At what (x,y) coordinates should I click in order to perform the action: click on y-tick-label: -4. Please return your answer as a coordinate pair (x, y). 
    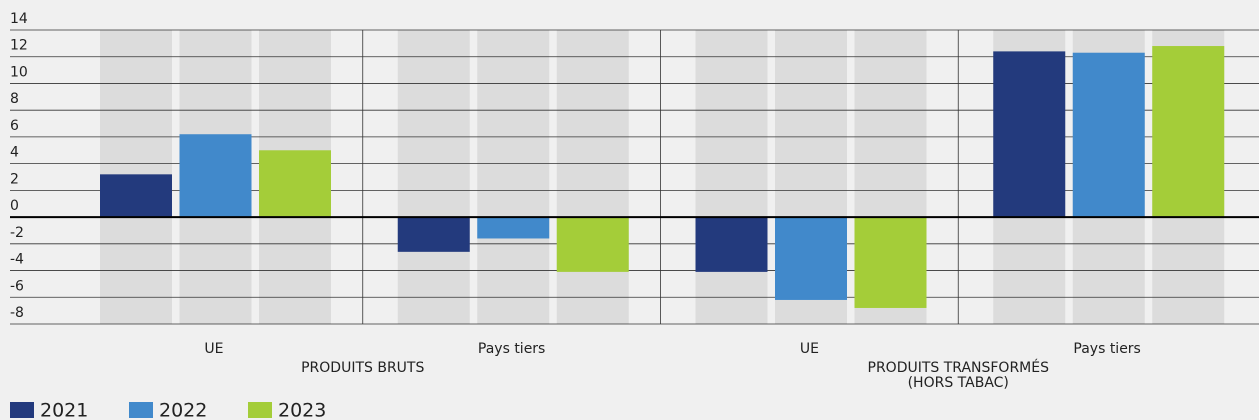
    Looking at the image, I should click on (17, 260).